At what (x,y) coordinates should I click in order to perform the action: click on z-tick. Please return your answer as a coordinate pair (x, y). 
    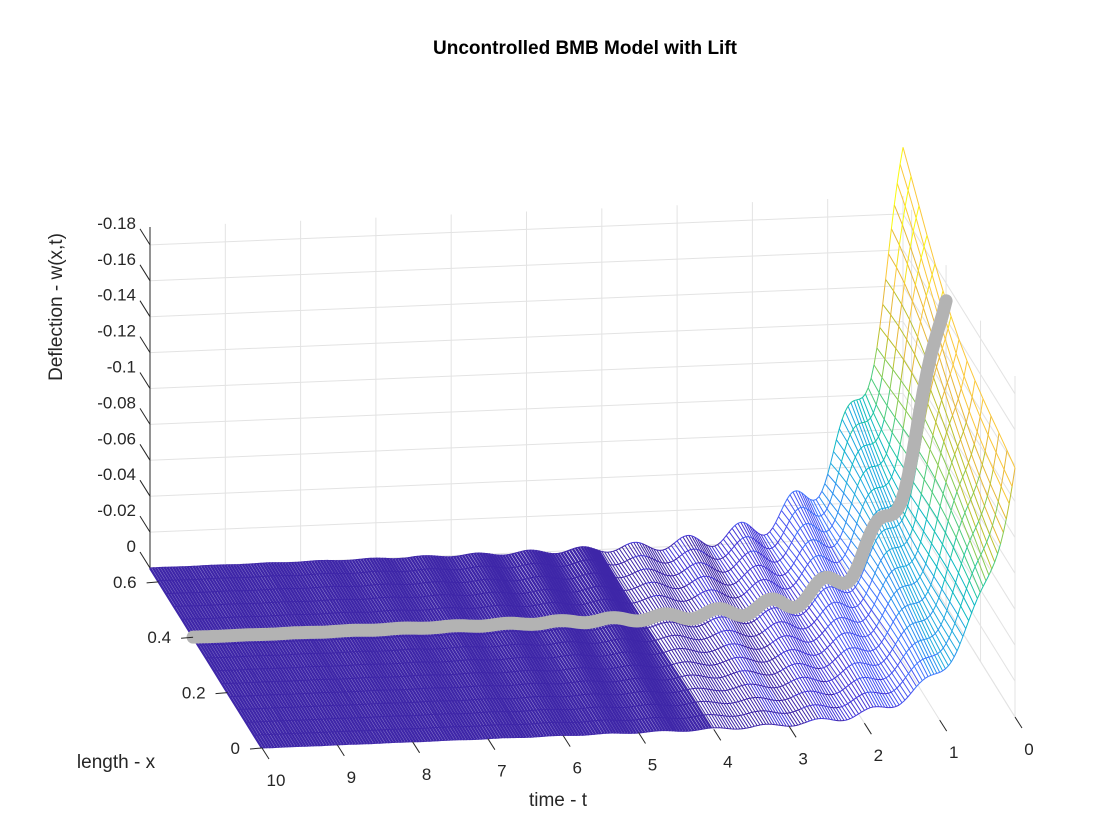
    Looking at the image, I should click on (145, 344).